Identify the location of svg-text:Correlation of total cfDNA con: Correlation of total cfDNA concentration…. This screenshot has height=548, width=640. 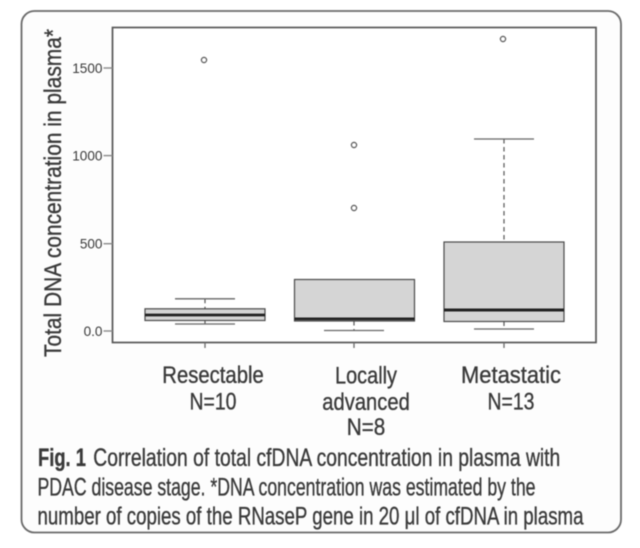
(326, 458).